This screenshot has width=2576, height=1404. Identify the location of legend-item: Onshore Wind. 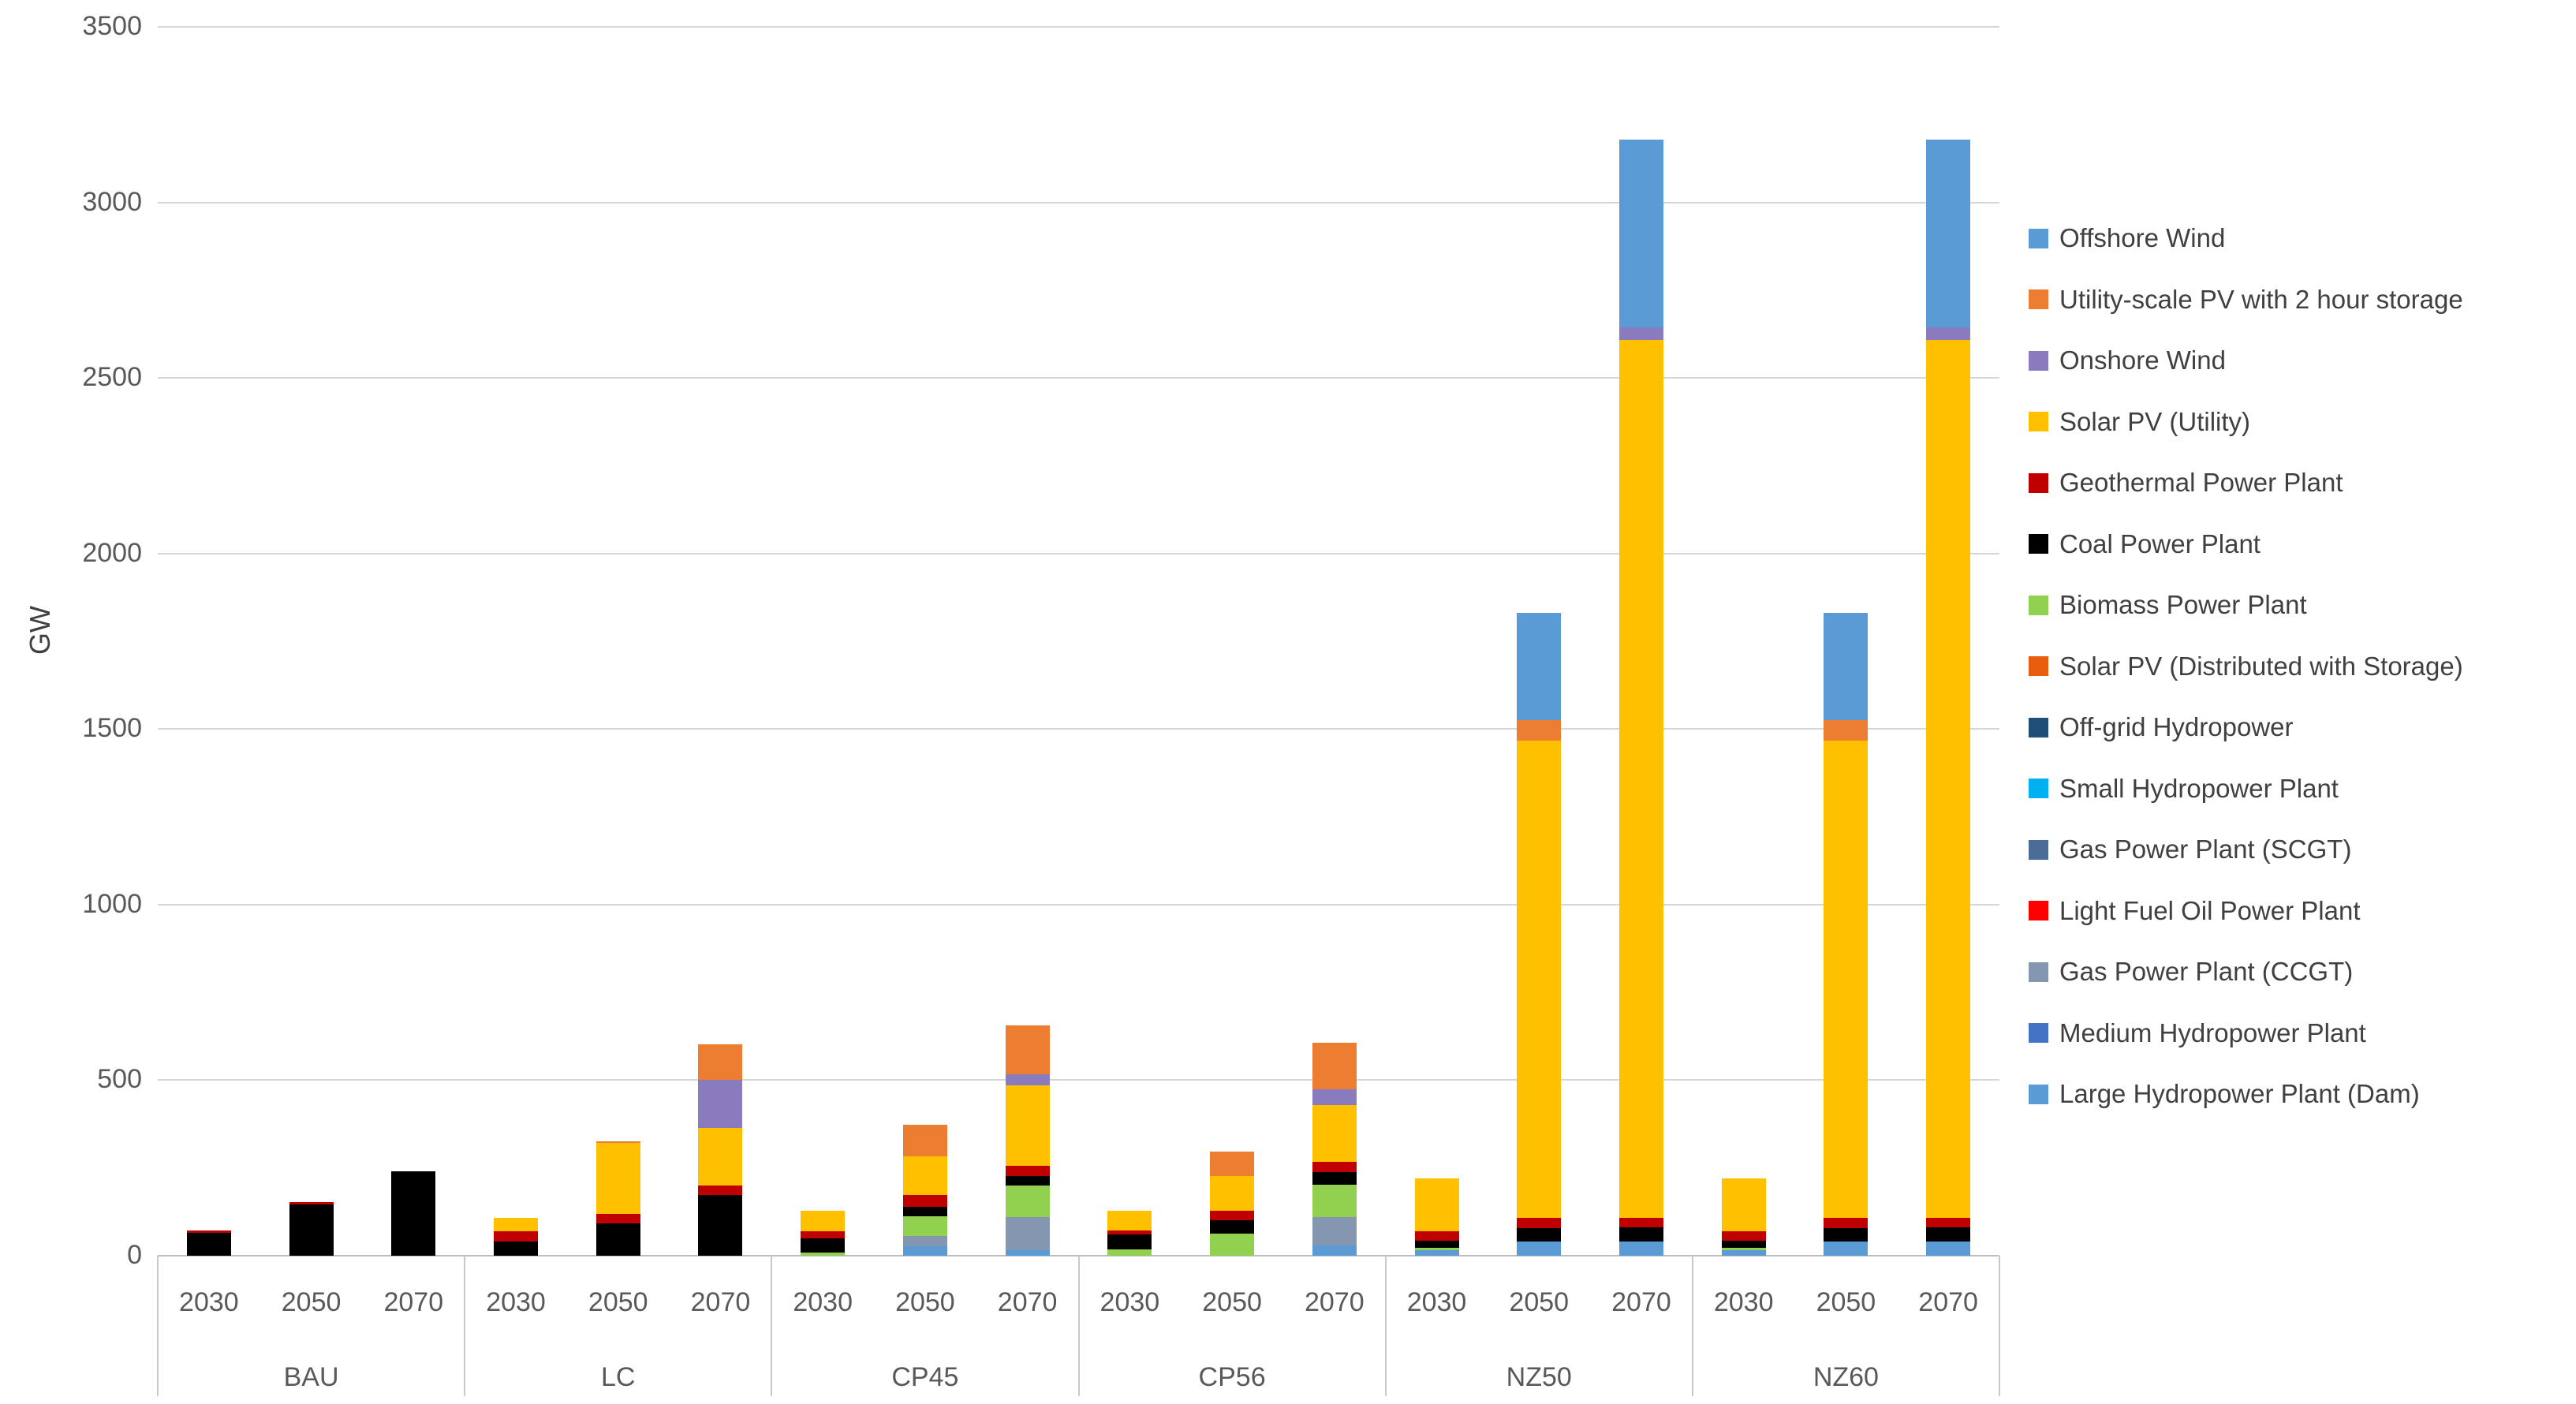
(2127, 360).